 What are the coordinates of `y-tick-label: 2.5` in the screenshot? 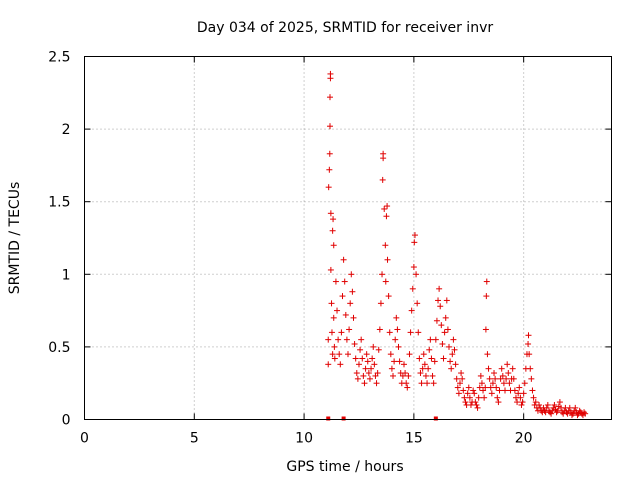 It's located at (59, 58).